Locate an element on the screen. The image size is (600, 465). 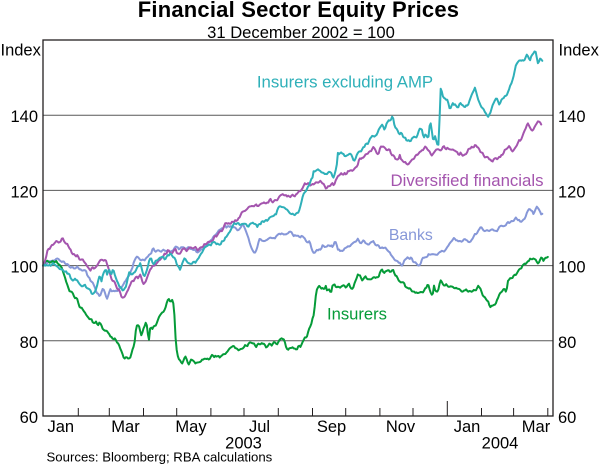
svg-text: Insurers is located at coordinates (357, 314).